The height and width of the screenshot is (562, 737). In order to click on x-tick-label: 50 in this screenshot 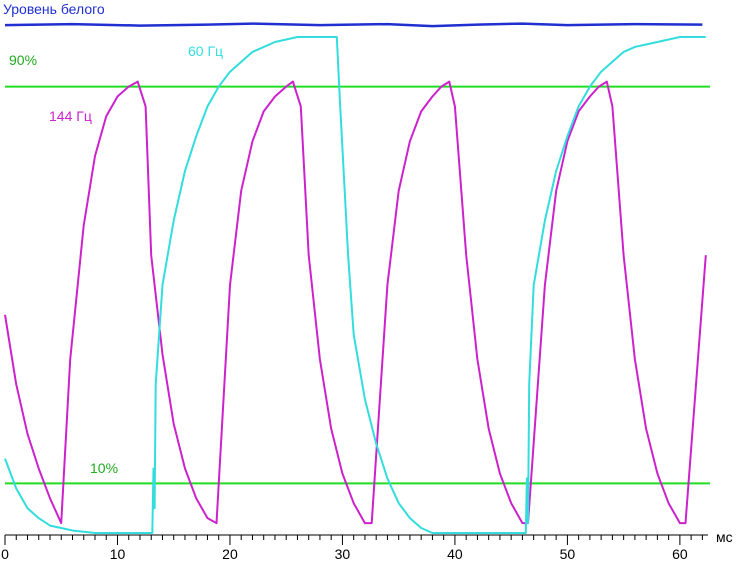, I will do `click(568, 554)`.